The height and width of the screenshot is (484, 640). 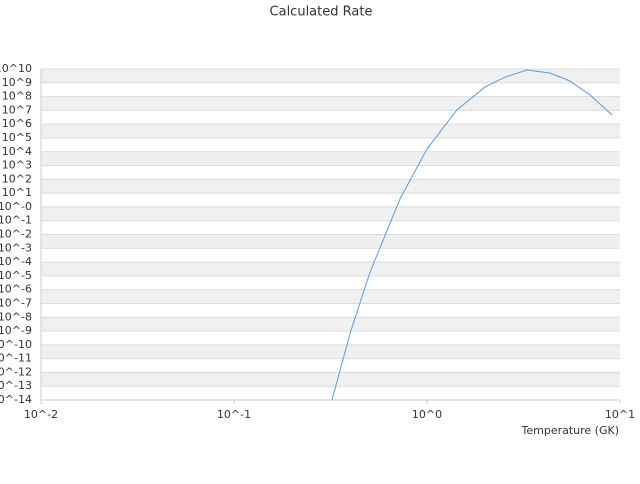 I want to click on y-tick-label: 10^-1, so click(x=16, y=220).